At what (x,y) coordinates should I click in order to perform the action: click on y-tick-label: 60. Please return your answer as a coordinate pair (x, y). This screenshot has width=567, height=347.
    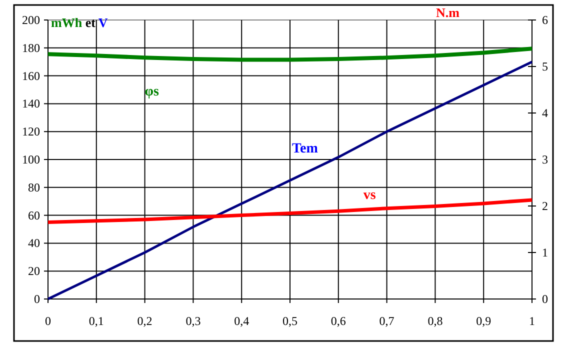
    Looking at the image, I should click on (34, 215).